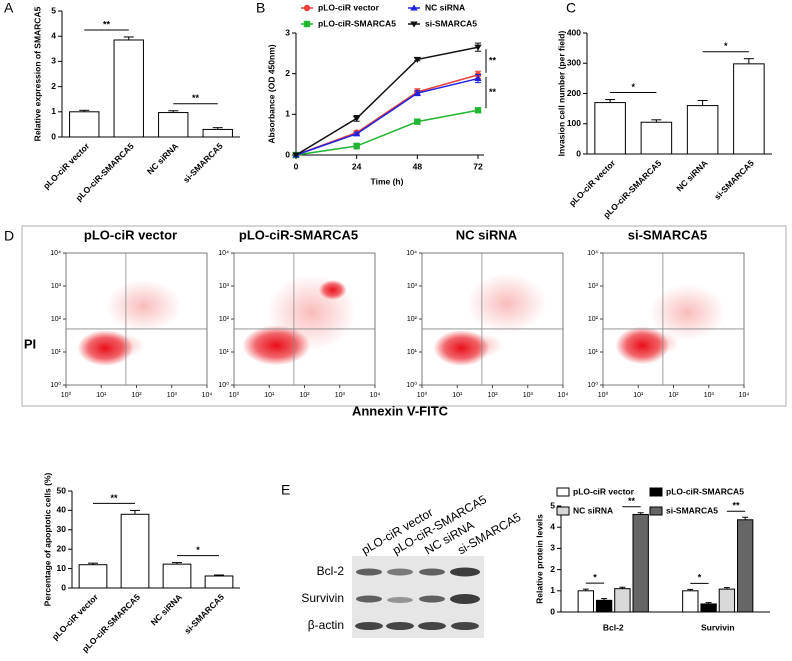  What do you see at coordinates (574, 93) in the screenshot?
I see `y-tick-label: 200` at bounding box center [574, 93].